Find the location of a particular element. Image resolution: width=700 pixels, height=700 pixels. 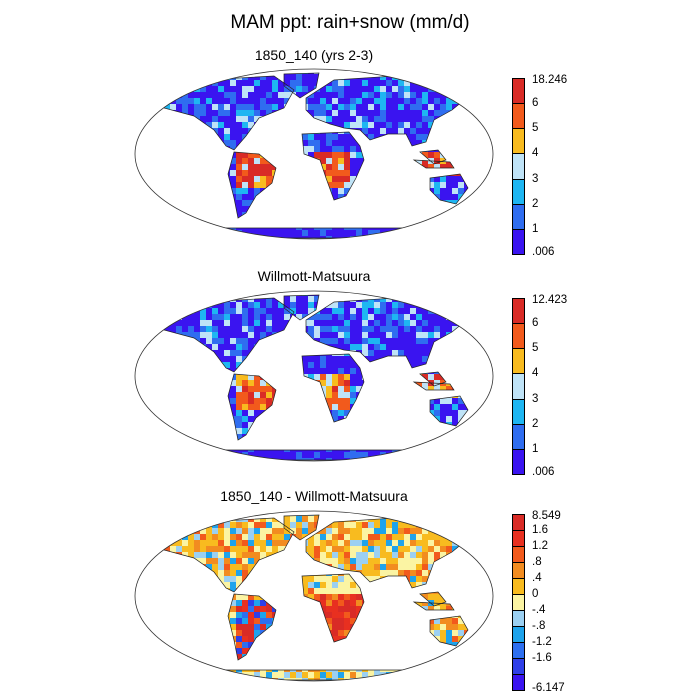

colorbar-label: 1.6 is located at coordinates (540, 530).